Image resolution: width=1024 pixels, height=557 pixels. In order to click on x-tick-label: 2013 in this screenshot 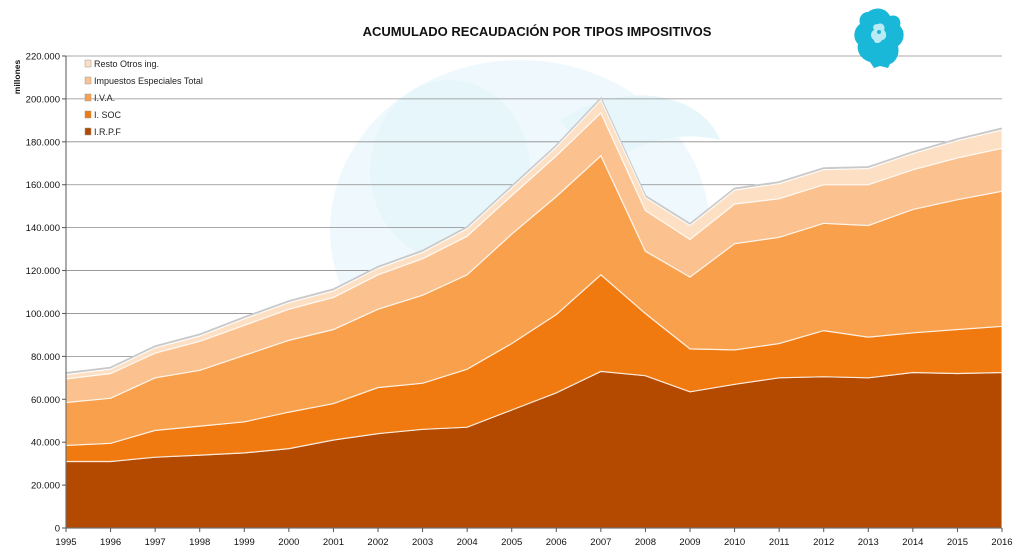, I will do `click(868, 542)`.